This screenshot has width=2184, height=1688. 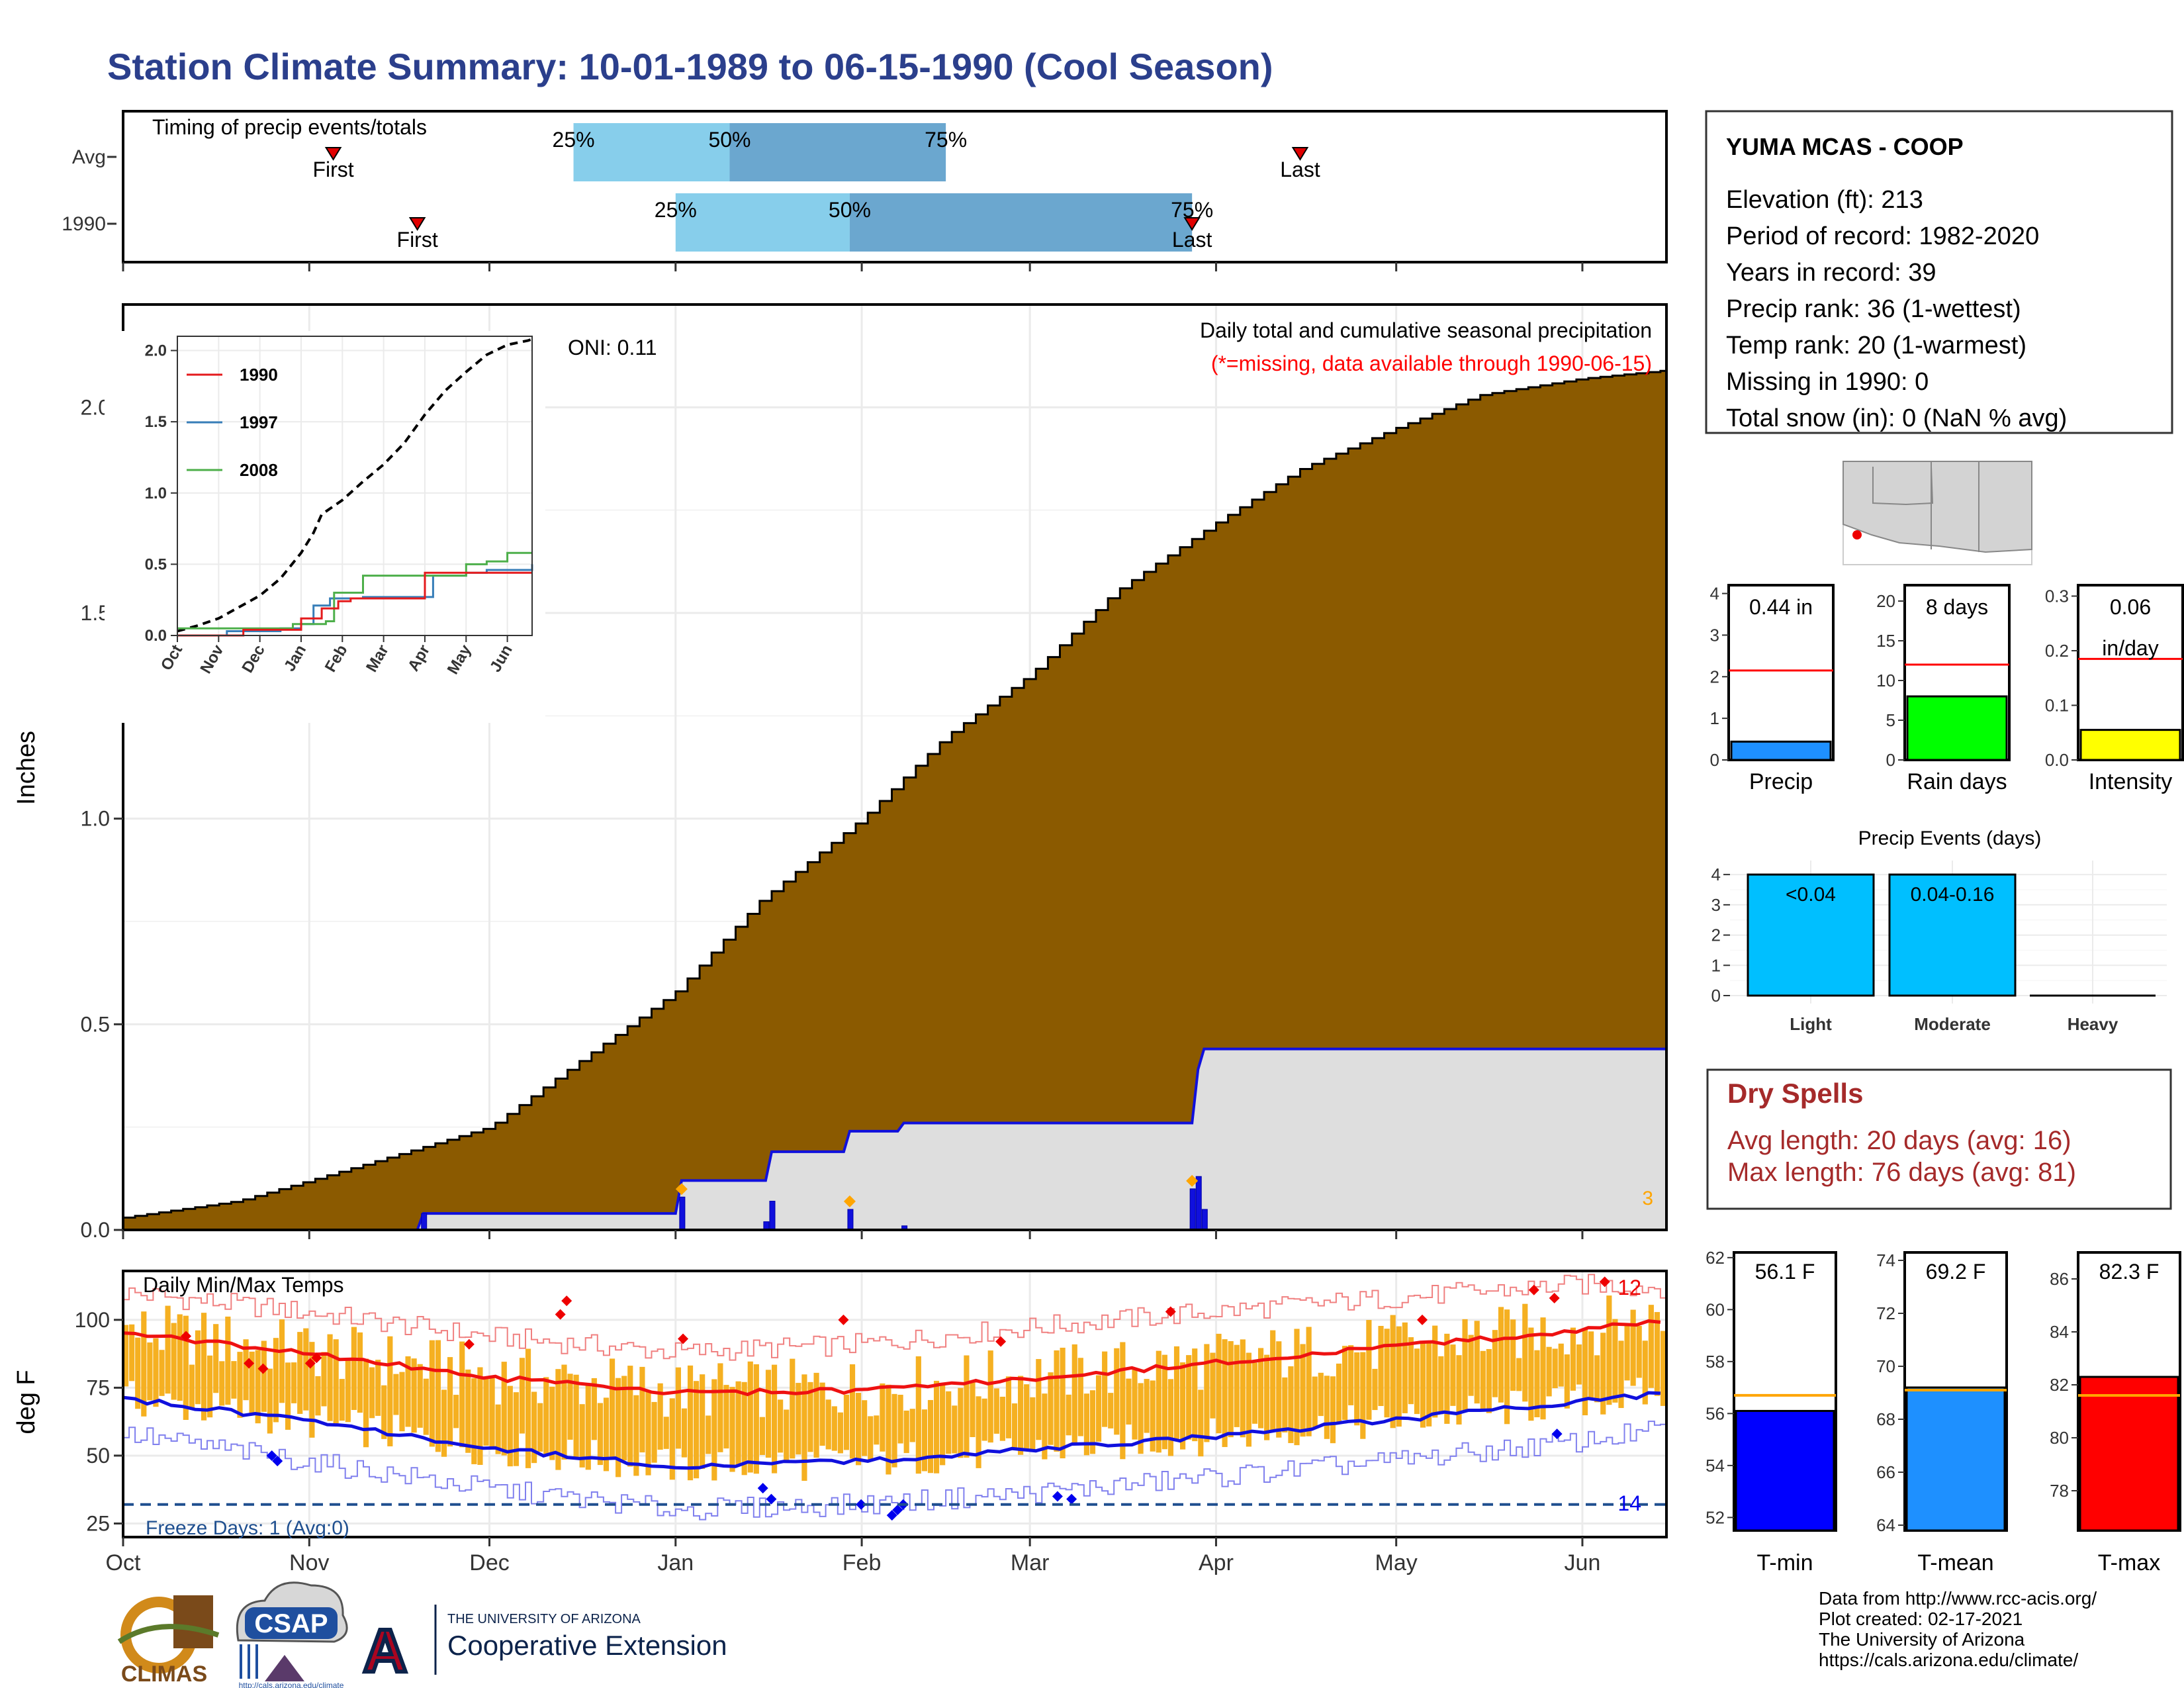 I want to click on inset-frame-top, so click(x=355, y=486).